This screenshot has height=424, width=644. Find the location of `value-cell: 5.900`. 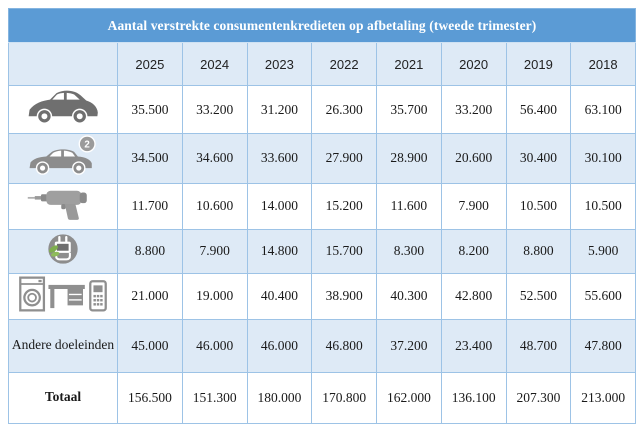

value-cell: 5.900 is located at coordinates (603, 251).